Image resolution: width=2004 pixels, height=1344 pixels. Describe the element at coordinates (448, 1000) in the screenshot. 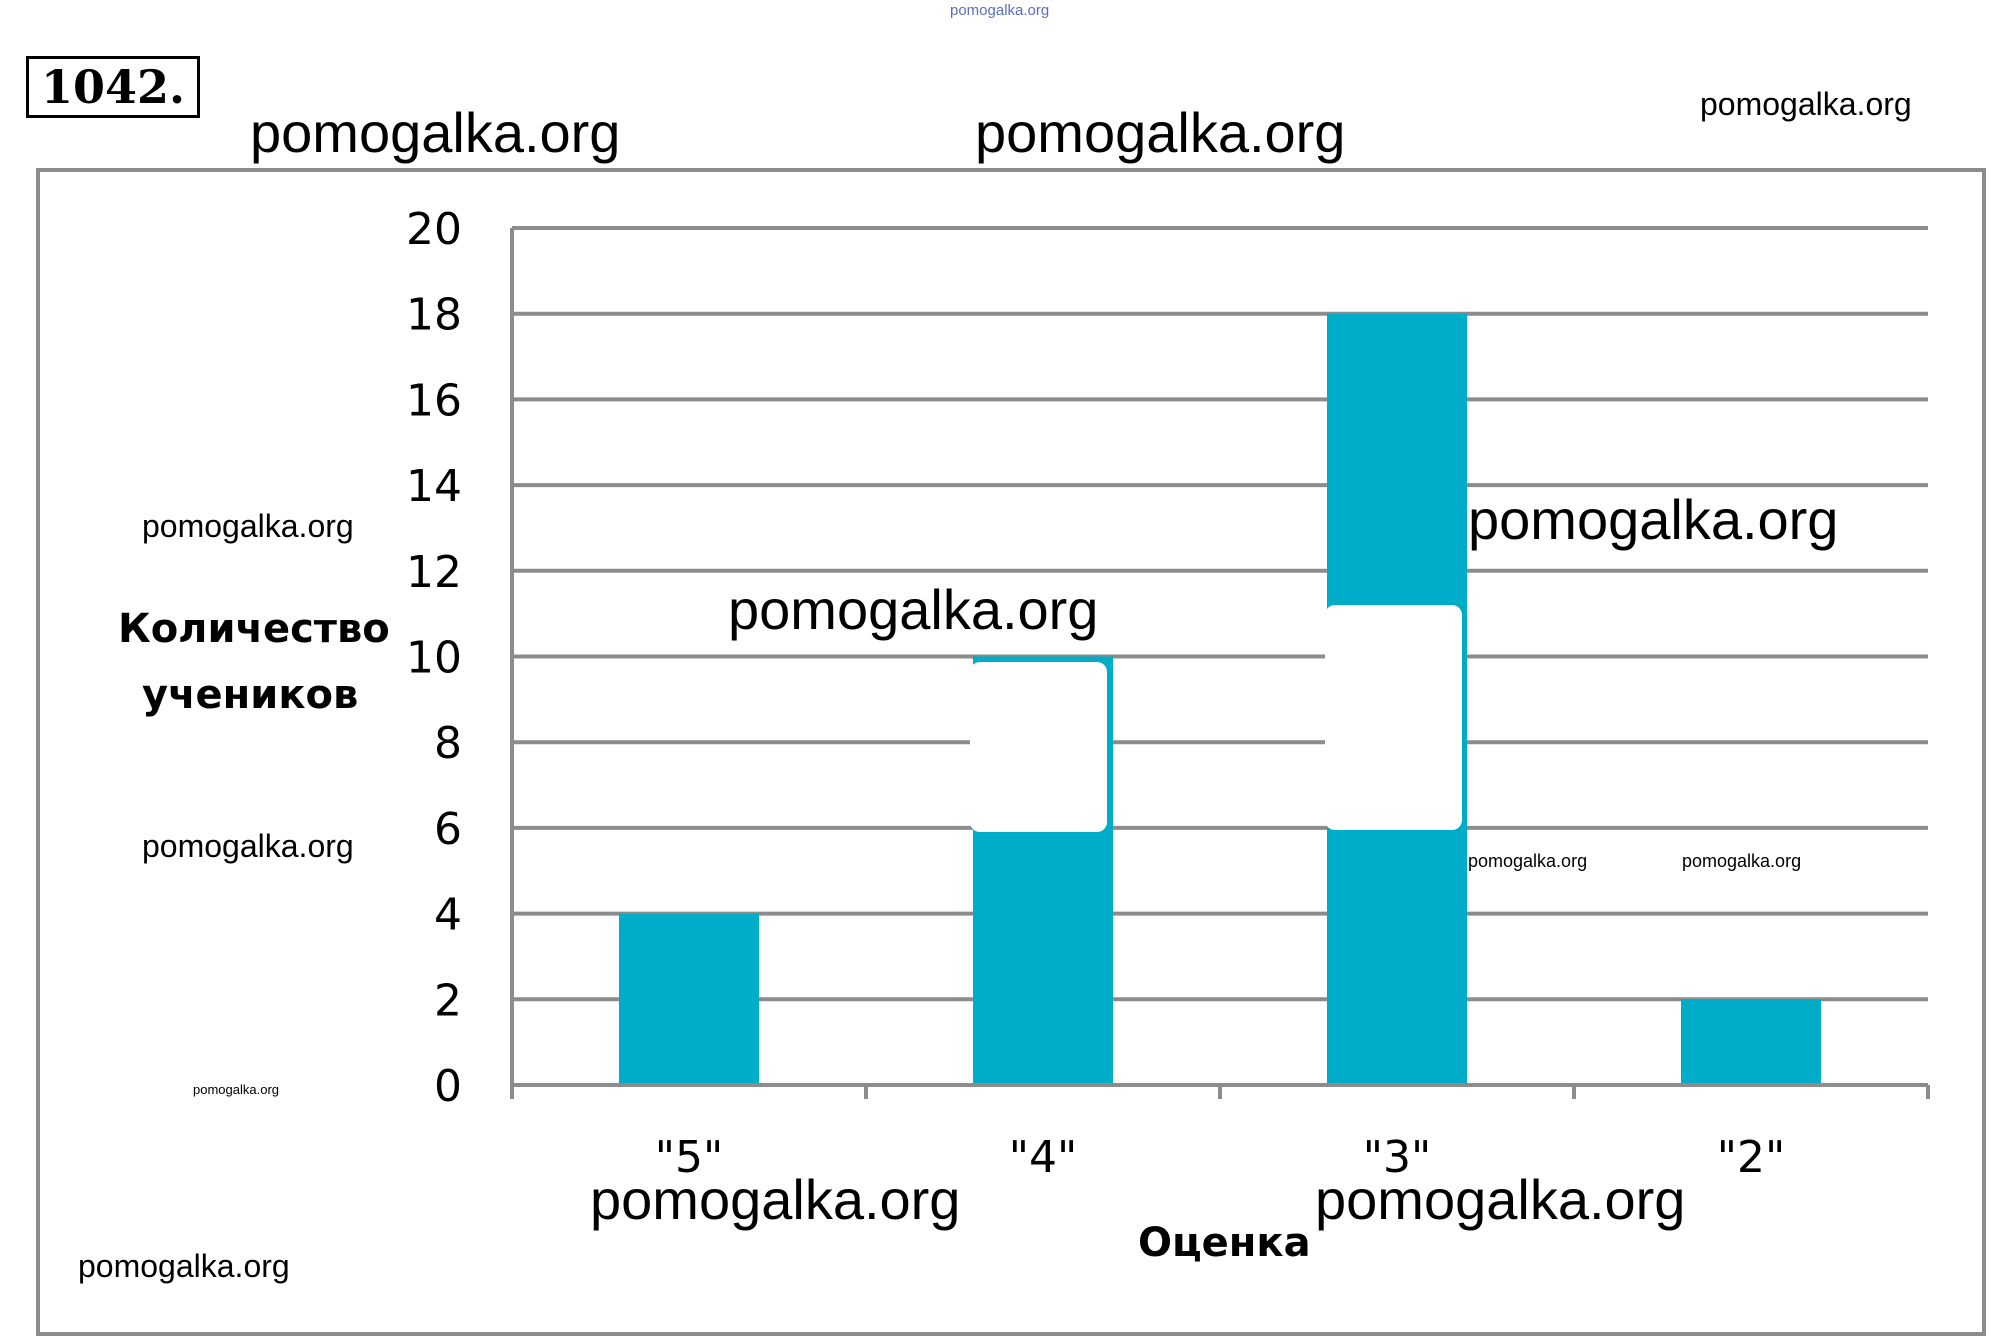

I see `y-tick-label: 2` at that location.